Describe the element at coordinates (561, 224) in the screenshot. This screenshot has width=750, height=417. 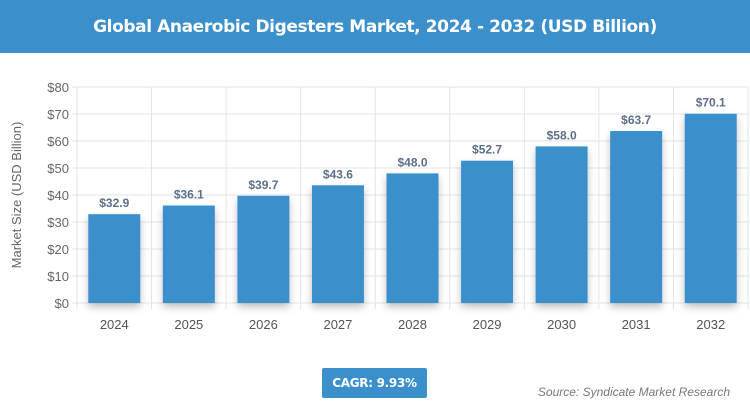
I see `bar-2030` at that location.